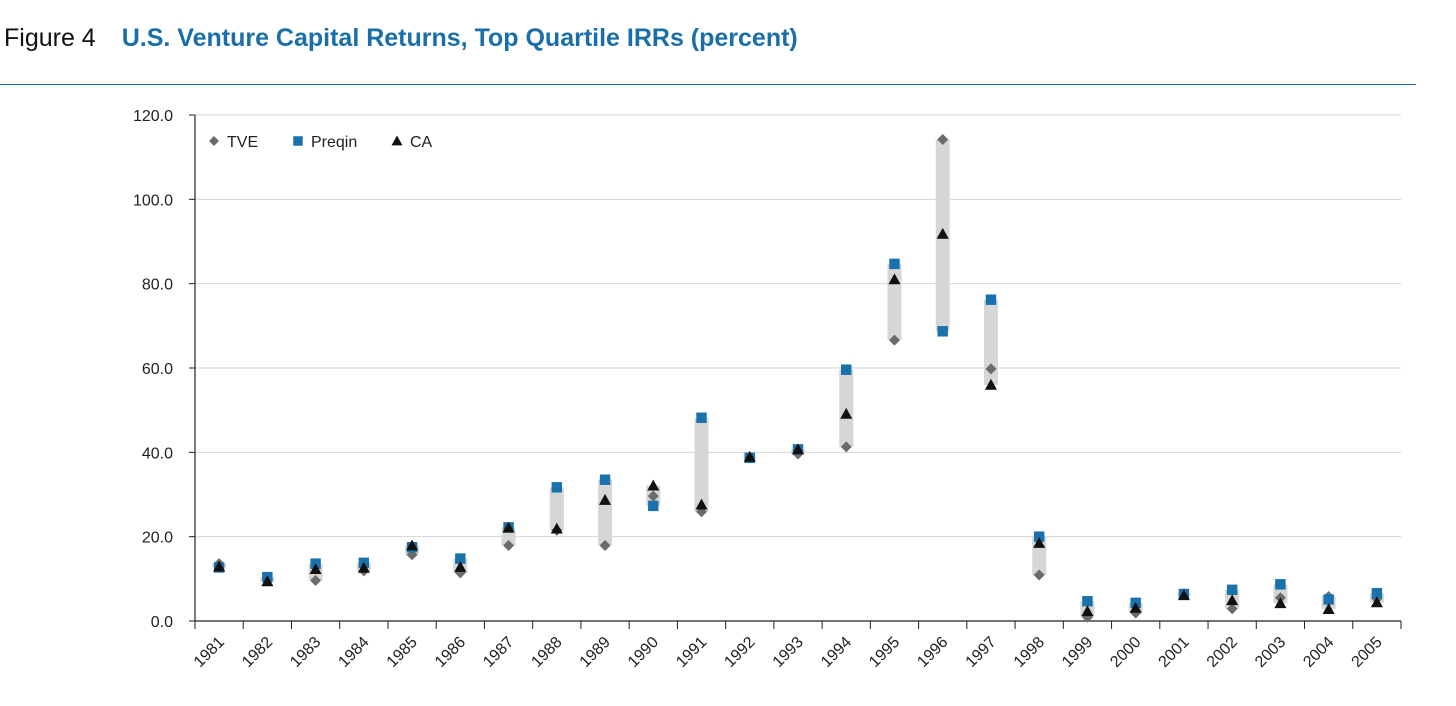 The height and width of the screenshot is (706, 1456). What do you see at coordinates (1270, 652) in the screenshot?
I see `x-tick-label: 2003` at bounding box center [1270, 652].